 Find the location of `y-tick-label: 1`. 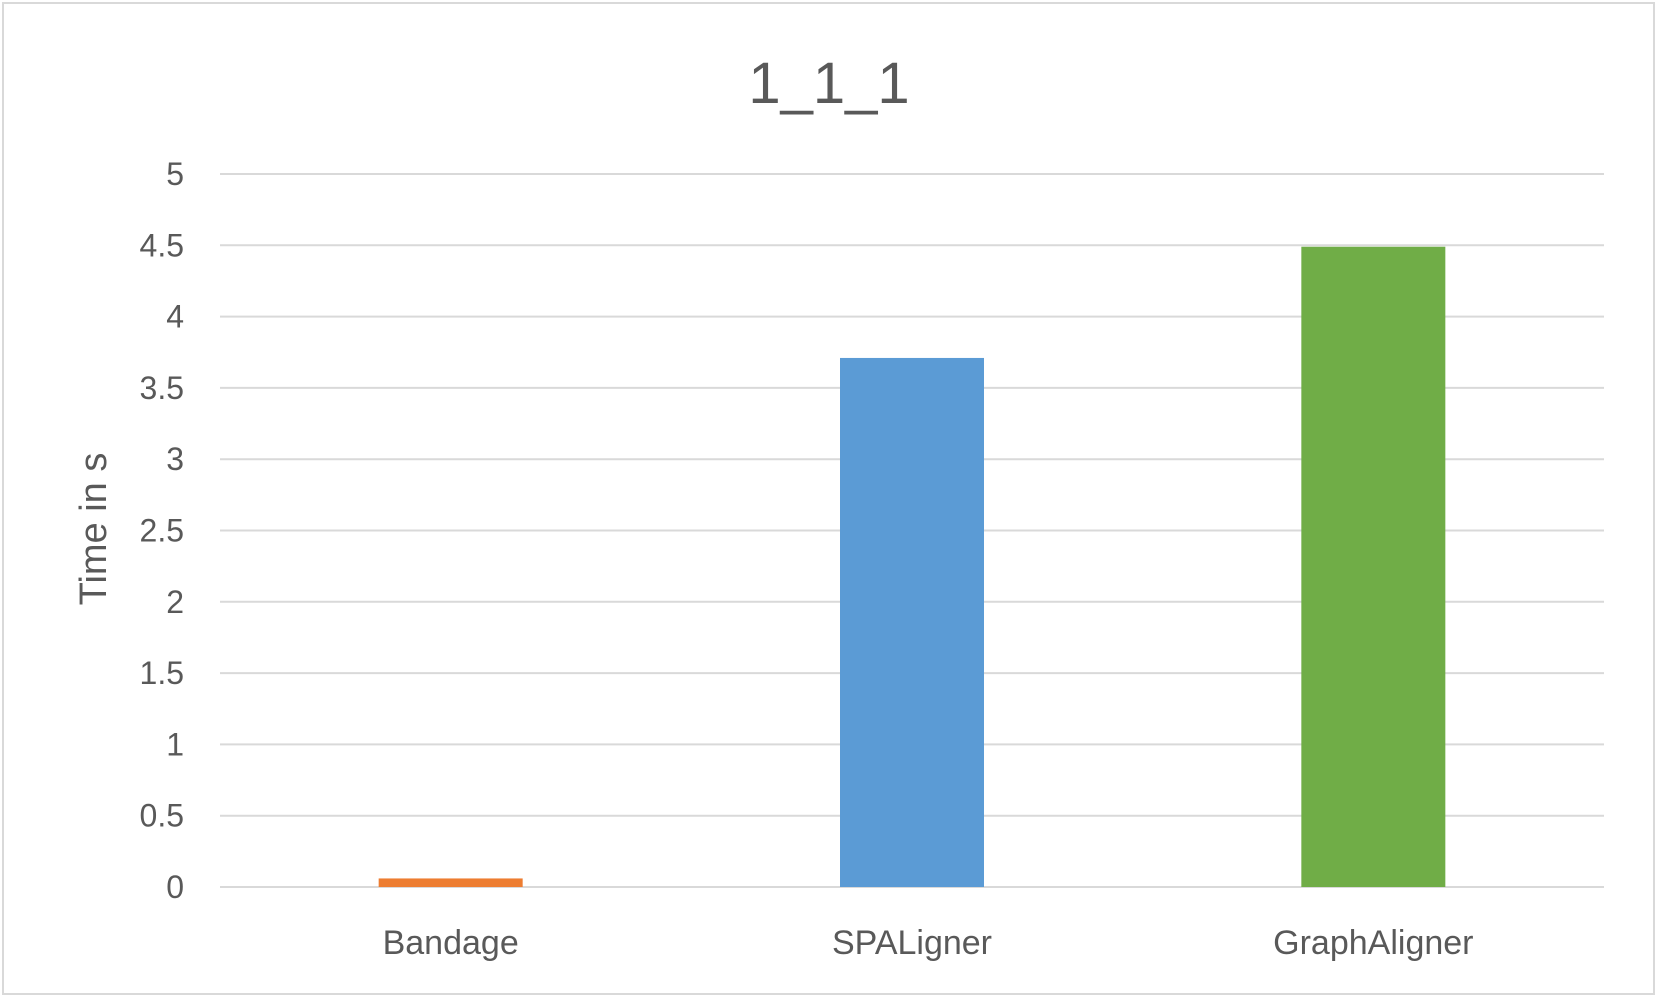

y-tick-label: 1 is located at coordinates (175, 744).